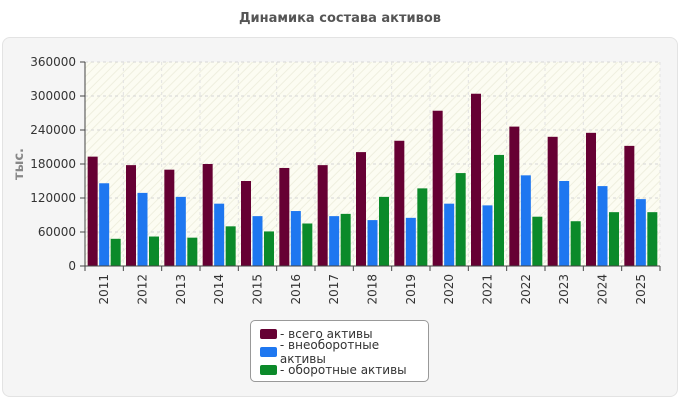 This screenshot has height=400, width=680. I want to click on y-tick-label: 60000, so click(57, 232).